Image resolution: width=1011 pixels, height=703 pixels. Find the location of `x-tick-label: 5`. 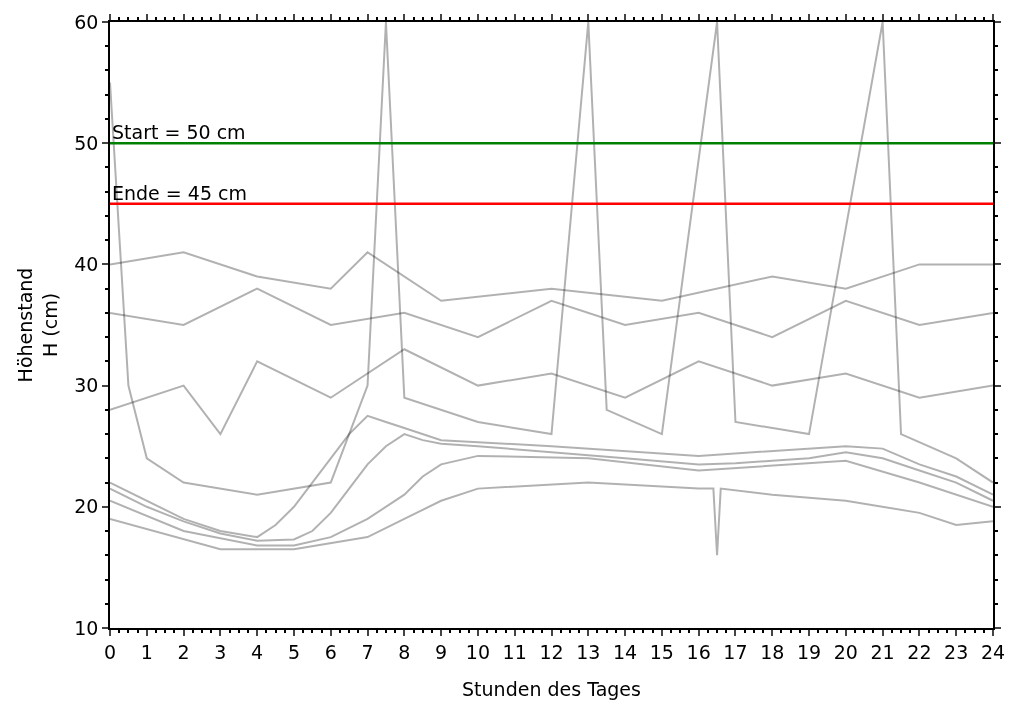

x-tick-label: 5 is located at coordinates (294, 651).